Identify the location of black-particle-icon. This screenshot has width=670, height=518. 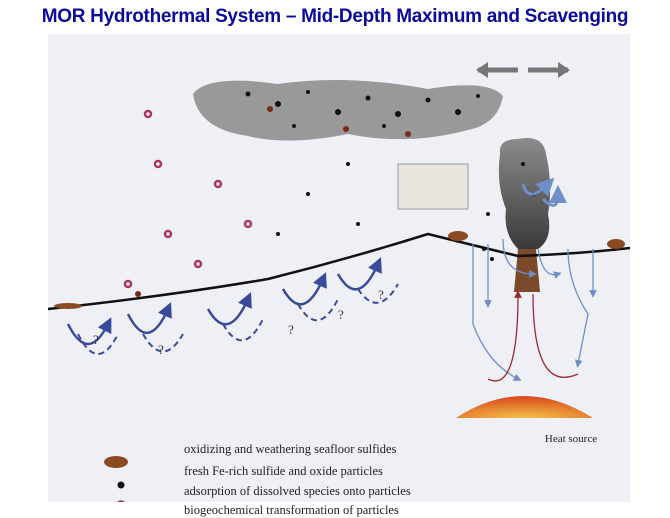
(121, 485).